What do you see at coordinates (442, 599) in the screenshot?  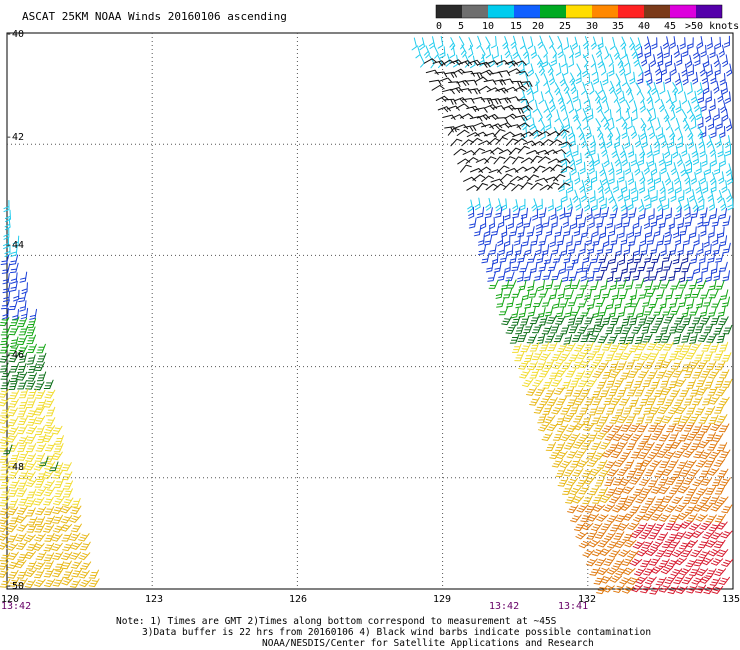 I see `lon-label: 129` at bounding box center [442, 599].